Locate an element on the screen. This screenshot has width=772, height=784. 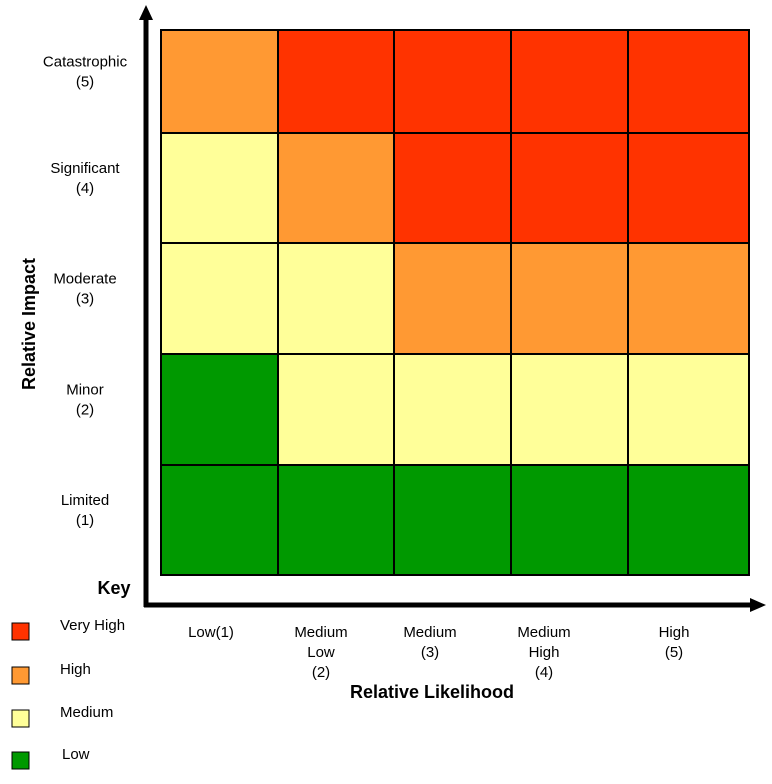
y-tick-label: Moderate (3) is located at coordinates (84, 289).